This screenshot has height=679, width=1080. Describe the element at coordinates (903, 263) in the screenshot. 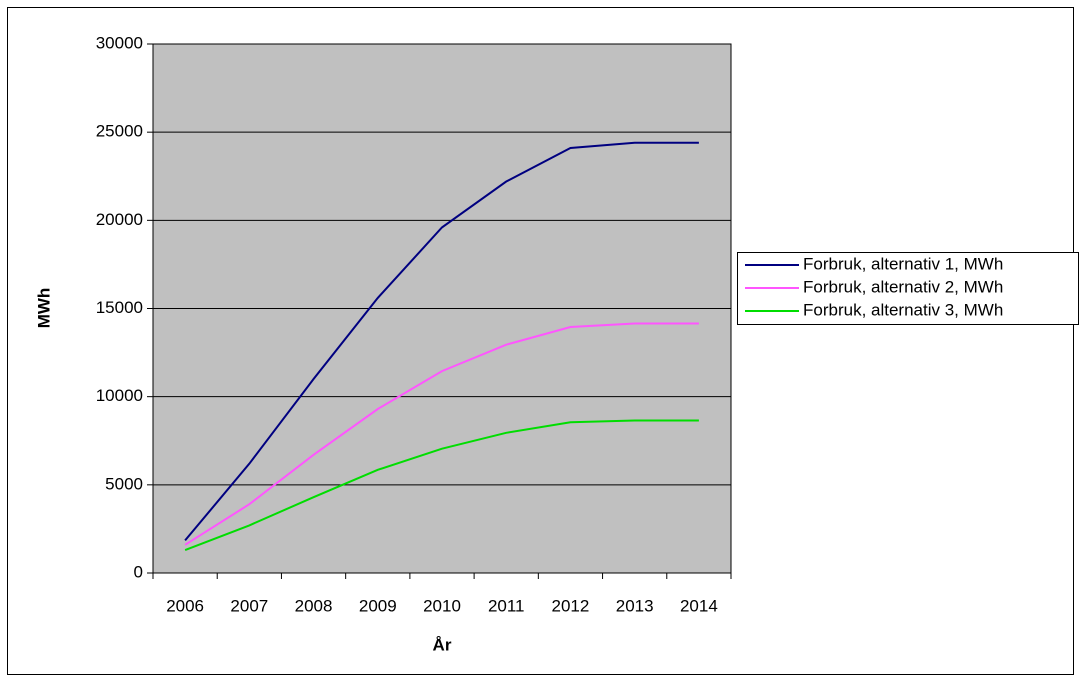

I see `legend-label: Forbruk, alternativ 1, MWh` at that location.